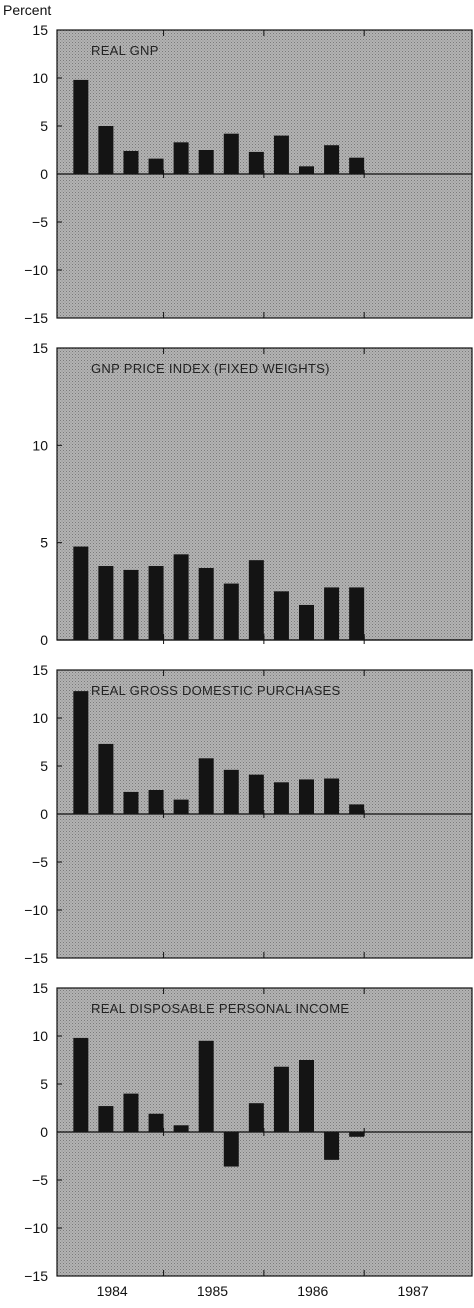 The height and width of the screenshot is (1308, 474). Describe the element at coordinates (216, 690) in the screenshot. I see `panel-title: REAL GROSS DOMESTIC PURCHASES` at that location.